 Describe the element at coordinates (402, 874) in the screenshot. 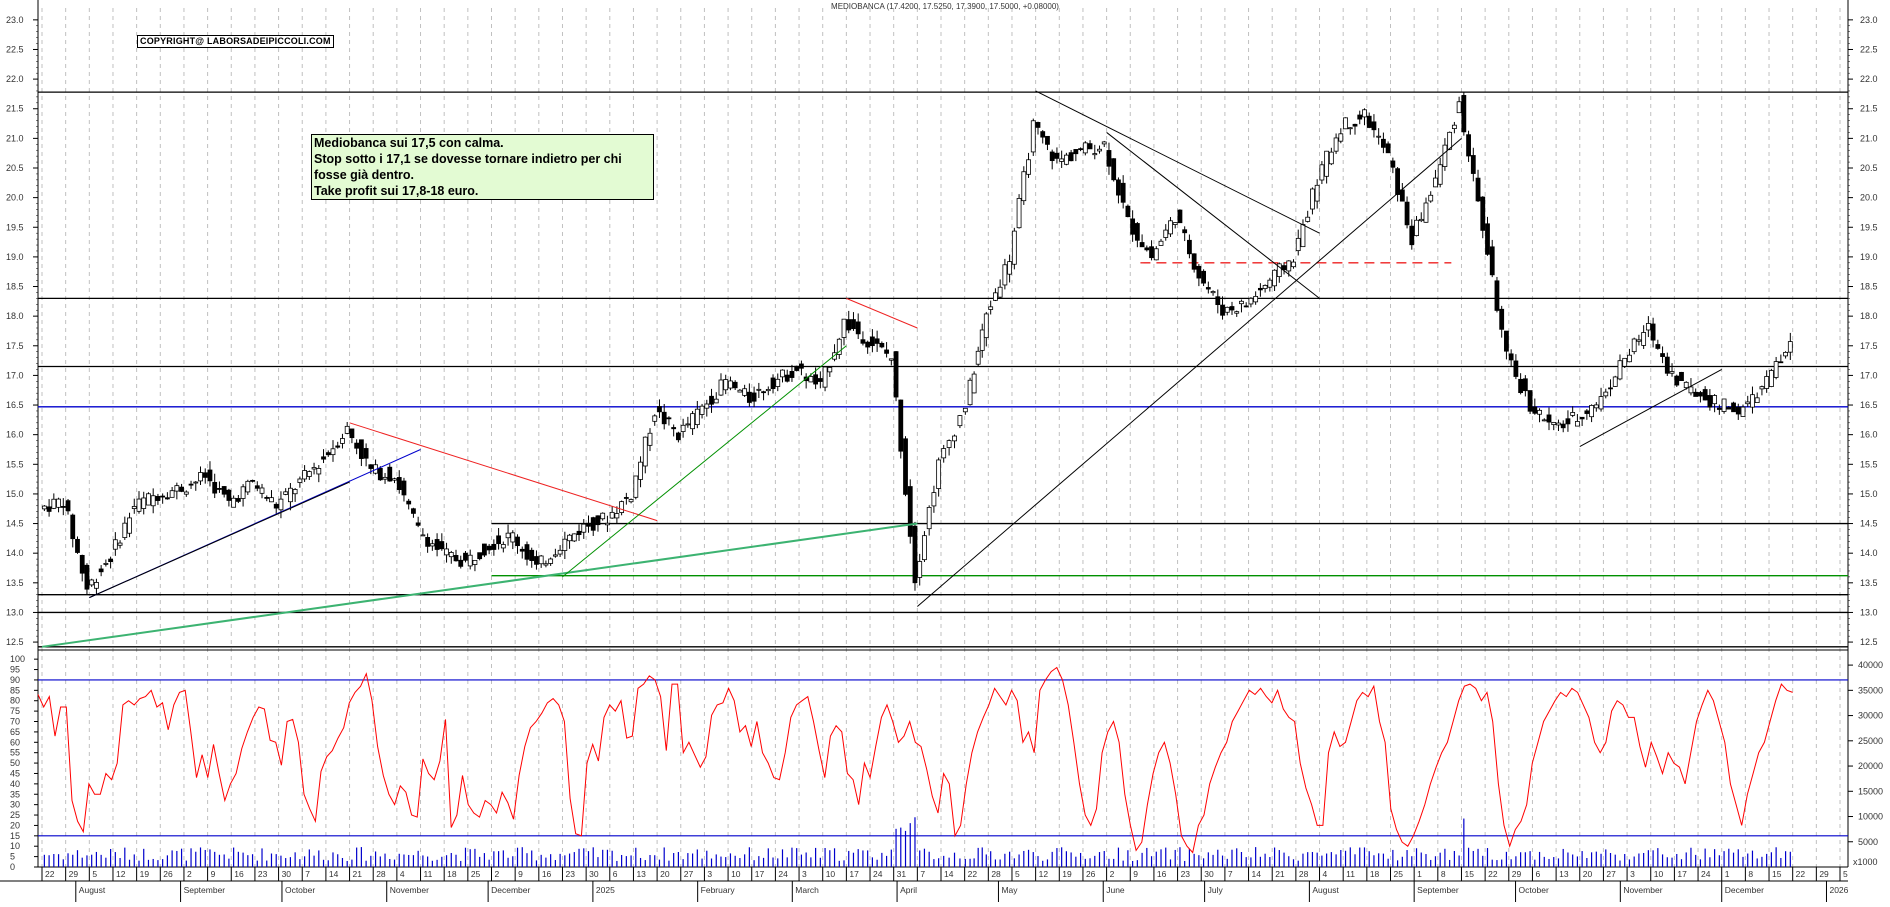

I see `svg-text: 4` at that location.